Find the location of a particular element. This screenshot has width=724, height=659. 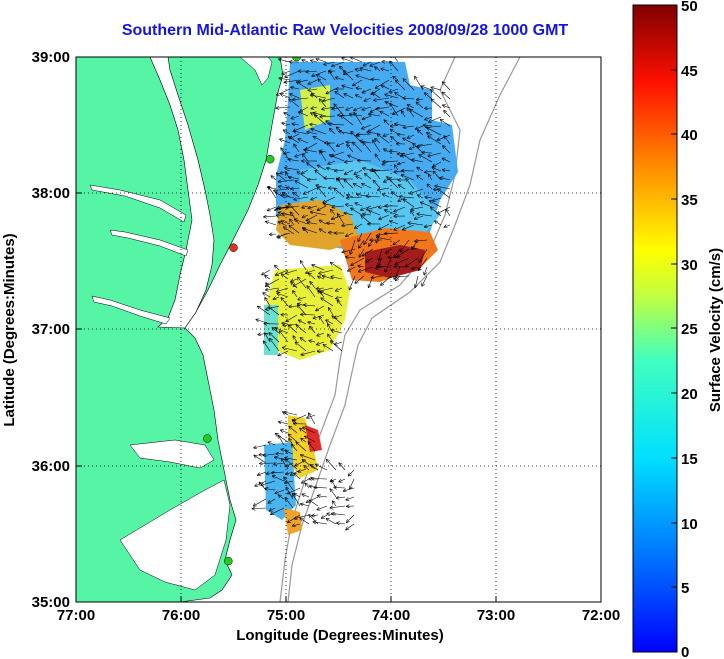

colorbar-tick-label: 25 is located at coordinates (689, 329).